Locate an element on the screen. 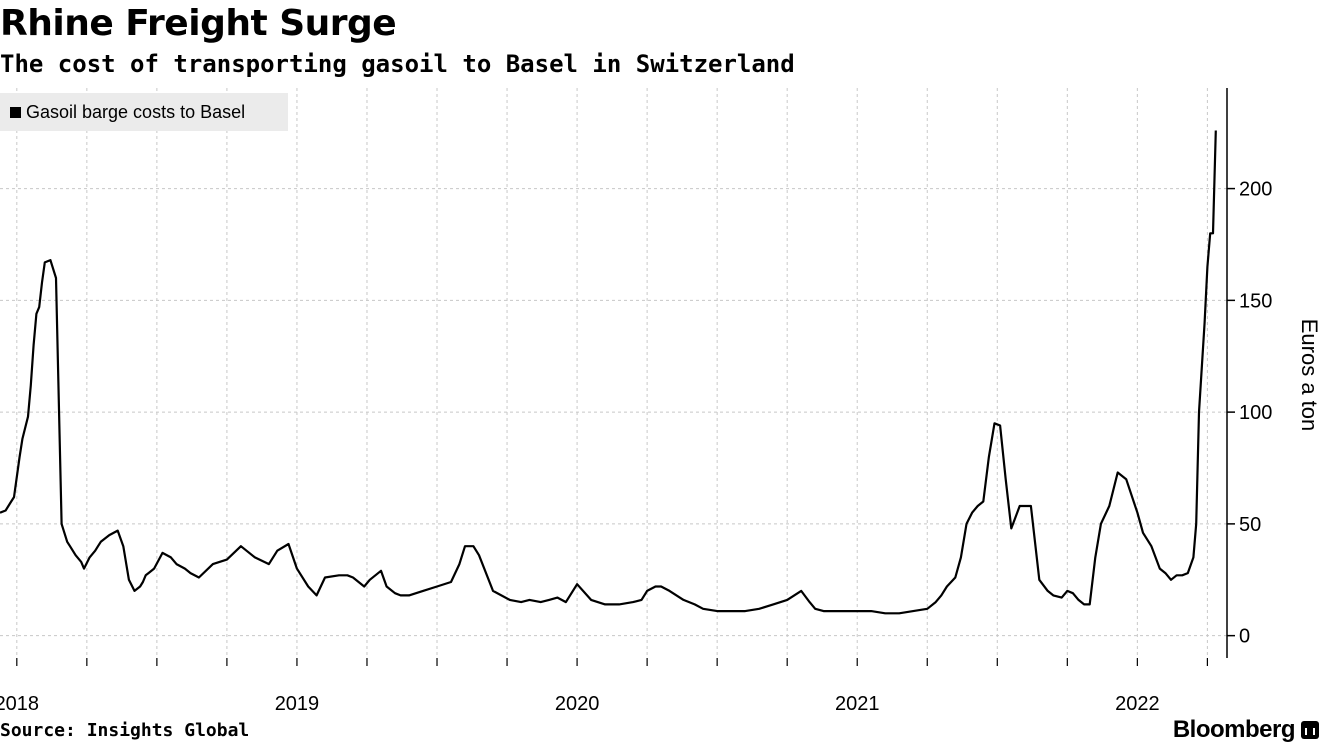  legend-swatch is located at coordinates (15, 112).